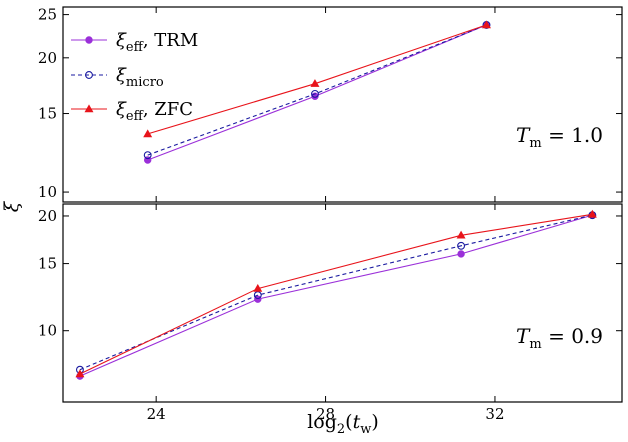 The image size is (628, 442). What do you see at coordinates (559, 338) in the screenshot?
I see `panel-annotation: Tm = 0.9` at bounding box center [559, 338].